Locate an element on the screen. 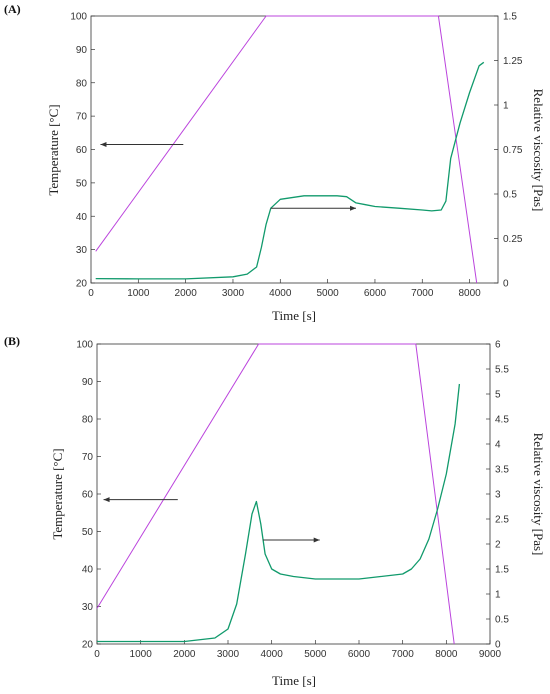  arrows-a is located at coordinates (228, 176).